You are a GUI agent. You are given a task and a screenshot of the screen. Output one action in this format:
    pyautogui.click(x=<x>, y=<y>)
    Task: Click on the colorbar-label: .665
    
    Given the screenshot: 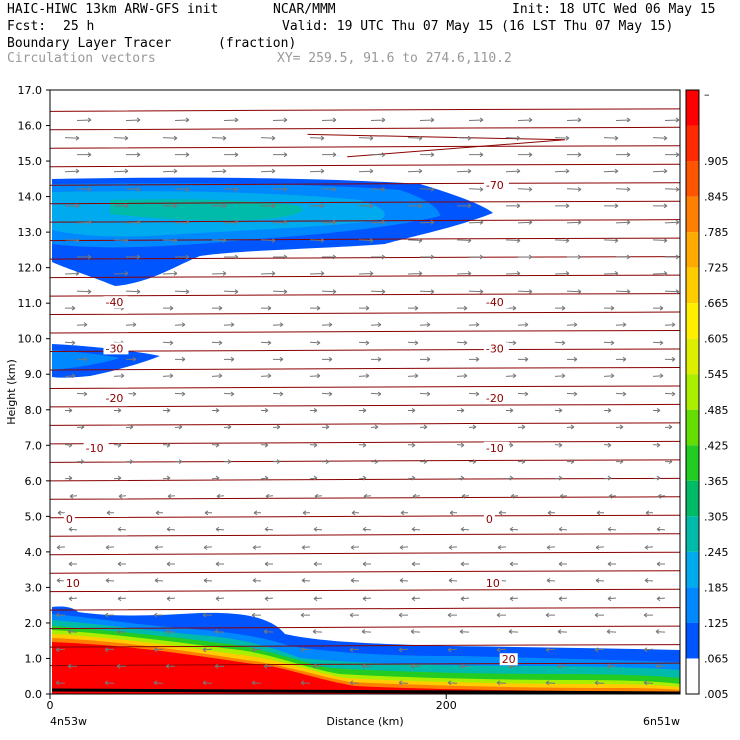 What is the action you would take?
    pyautogui.click(x=716, y=303)
    